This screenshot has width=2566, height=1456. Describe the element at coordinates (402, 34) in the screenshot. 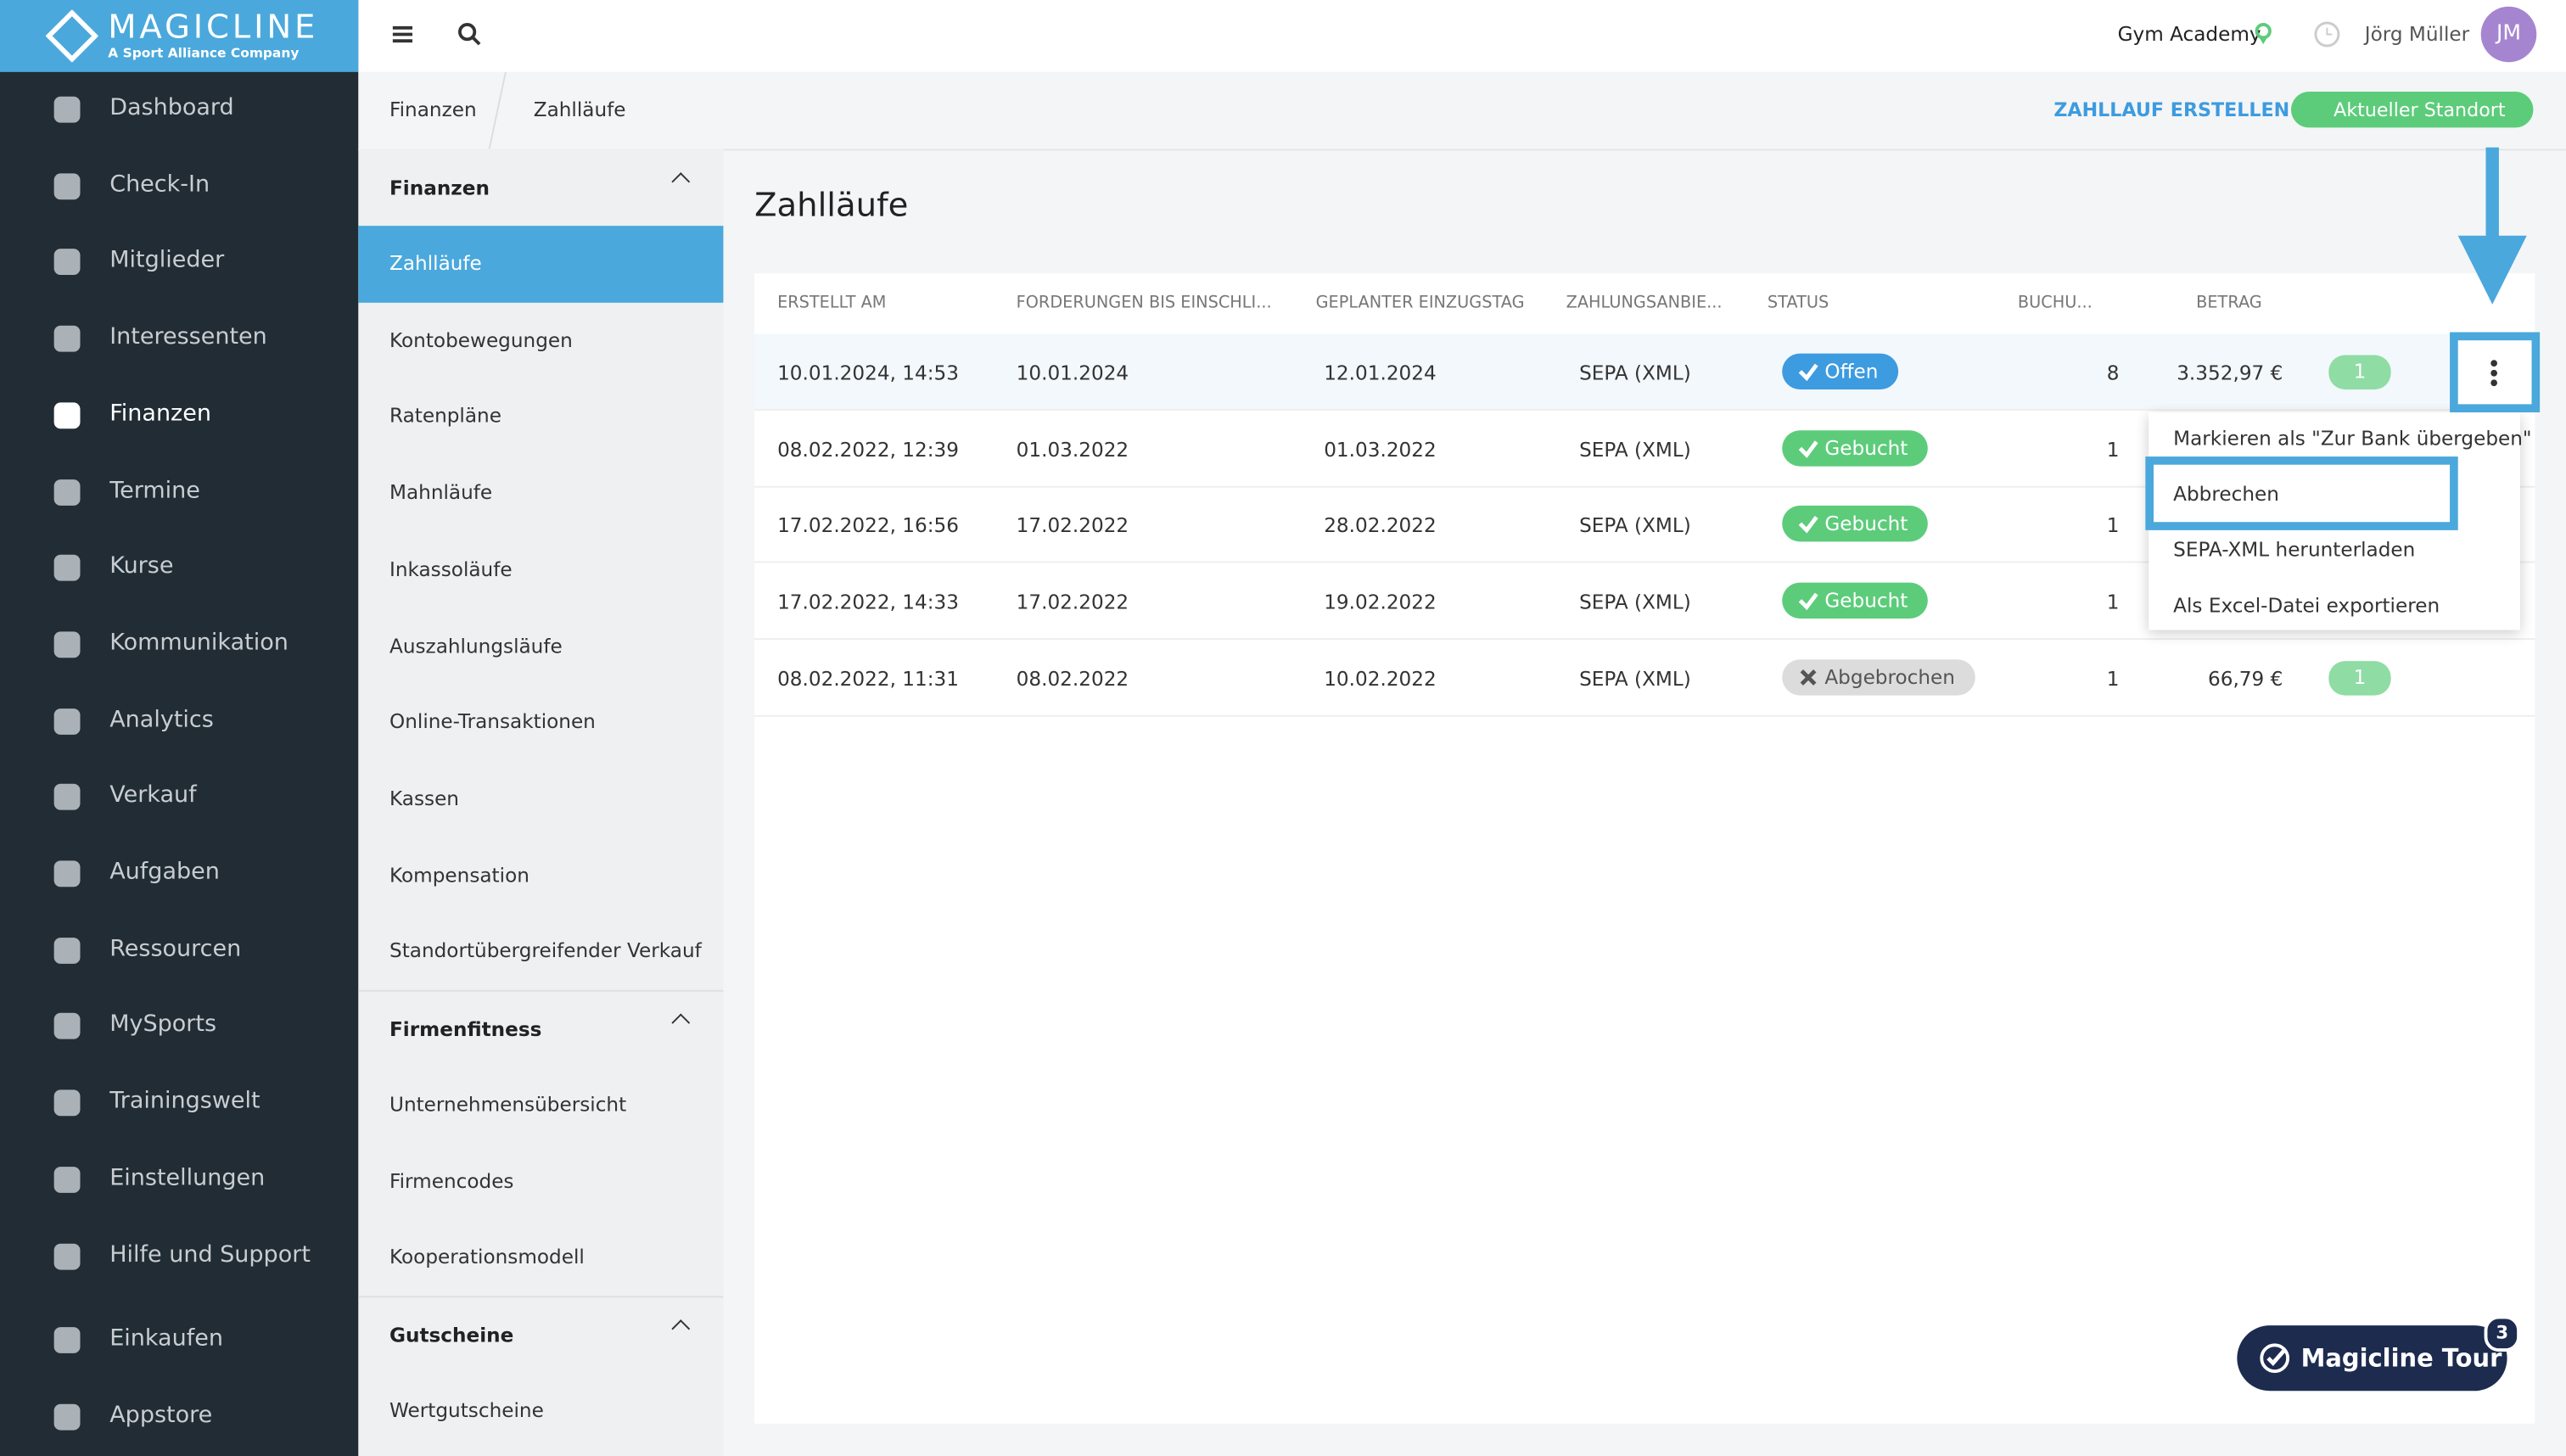

I see `menu-icon` at that location.